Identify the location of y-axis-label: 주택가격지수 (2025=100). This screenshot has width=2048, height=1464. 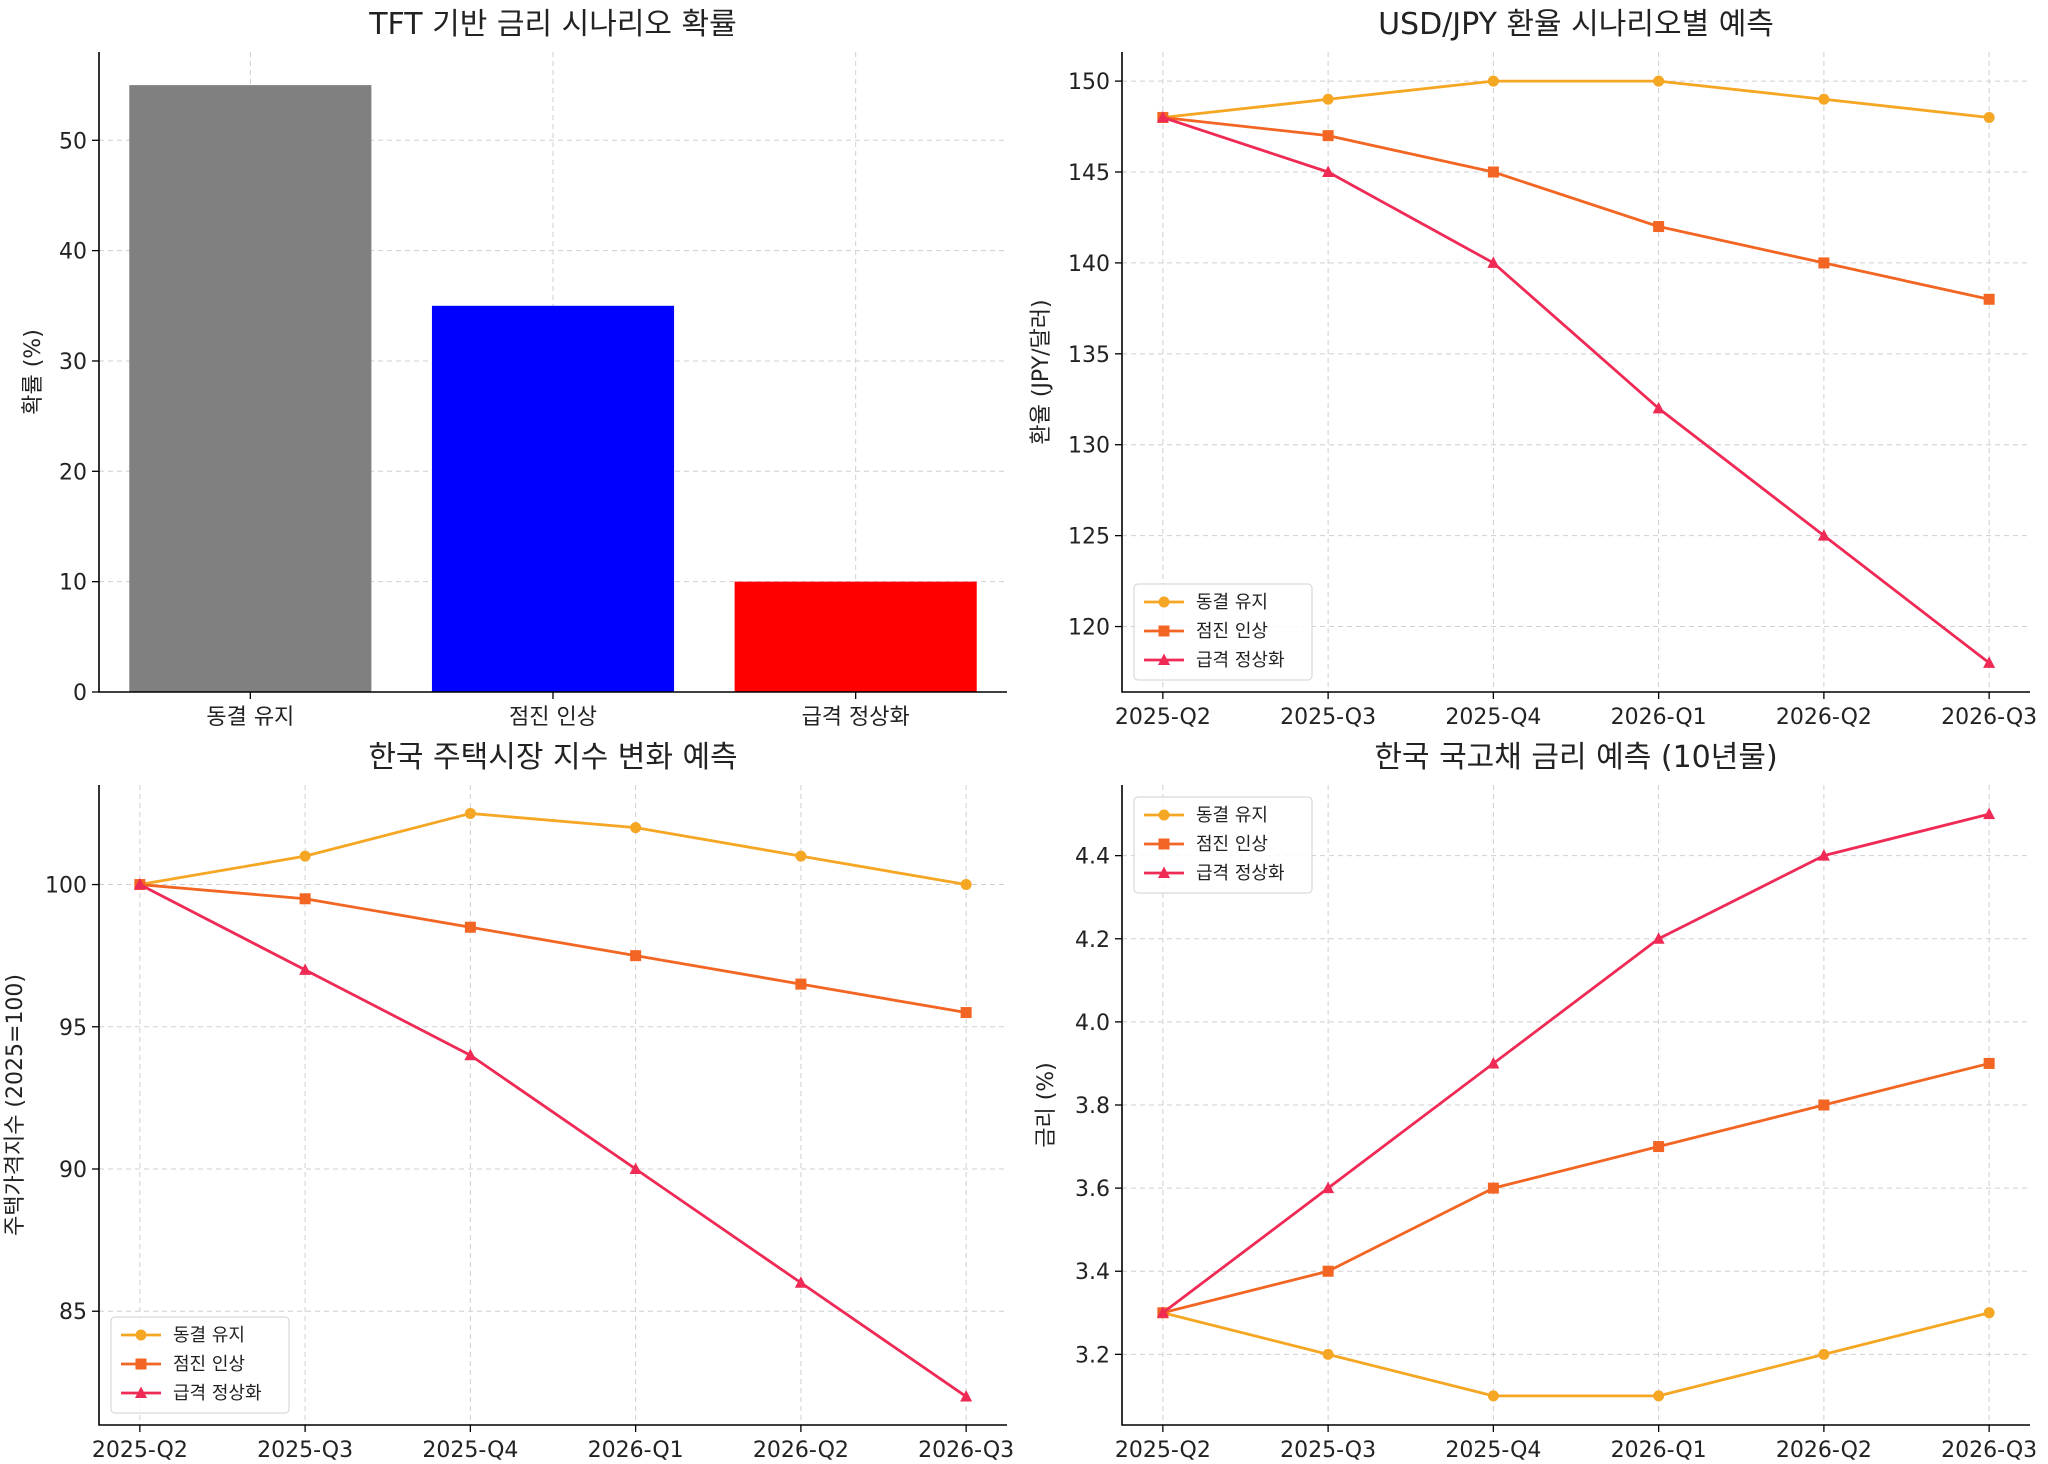
(15, 1105).